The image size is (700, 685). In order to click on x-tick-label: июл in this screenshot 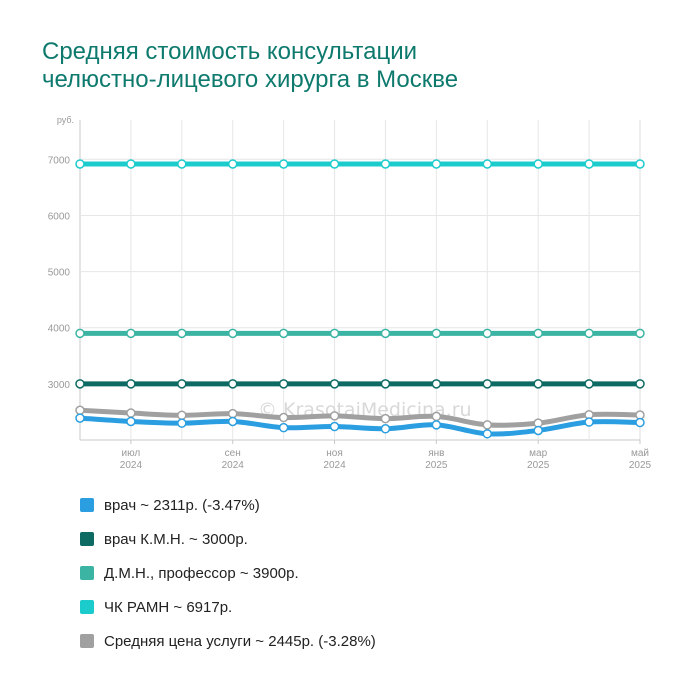, I will do `click(131, 453)`.